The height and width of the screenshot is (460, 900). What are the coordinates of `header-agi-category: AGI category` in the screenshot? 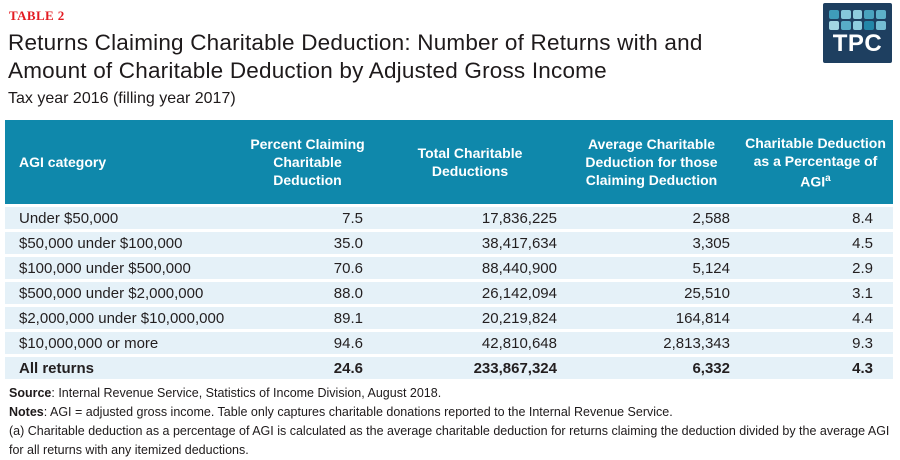 It's located at (122, 162).